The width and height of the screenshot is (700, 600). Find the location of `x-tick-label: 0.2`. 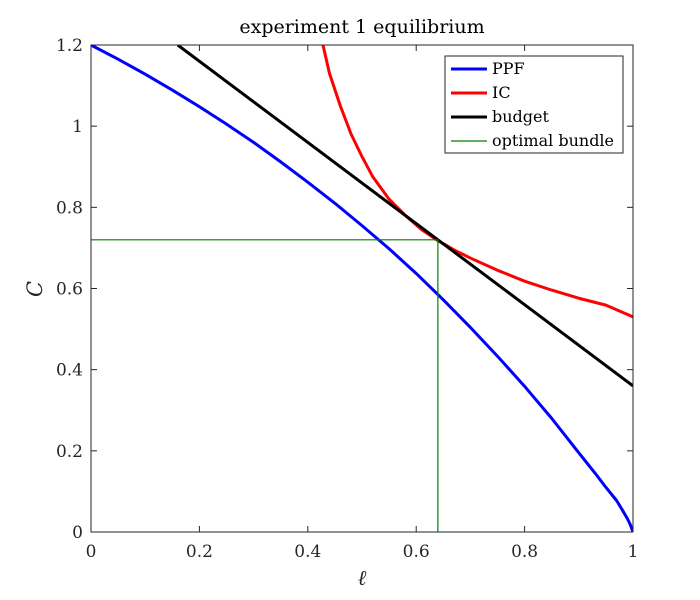

x-tick-label: 0.2 is located at coordinates (199, 552).